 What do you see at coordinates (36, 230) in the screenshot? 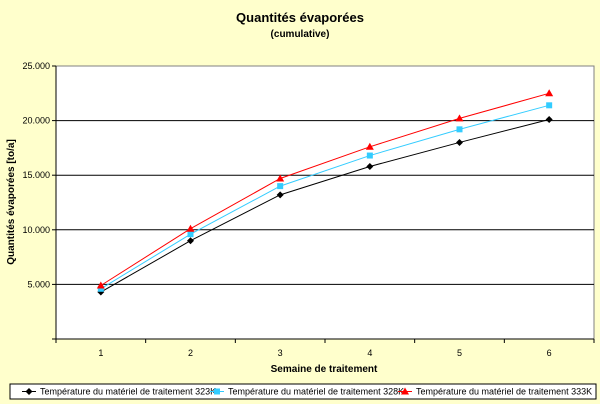
I see `y-tick-label: 10.000` at bounding box center [36, 230].